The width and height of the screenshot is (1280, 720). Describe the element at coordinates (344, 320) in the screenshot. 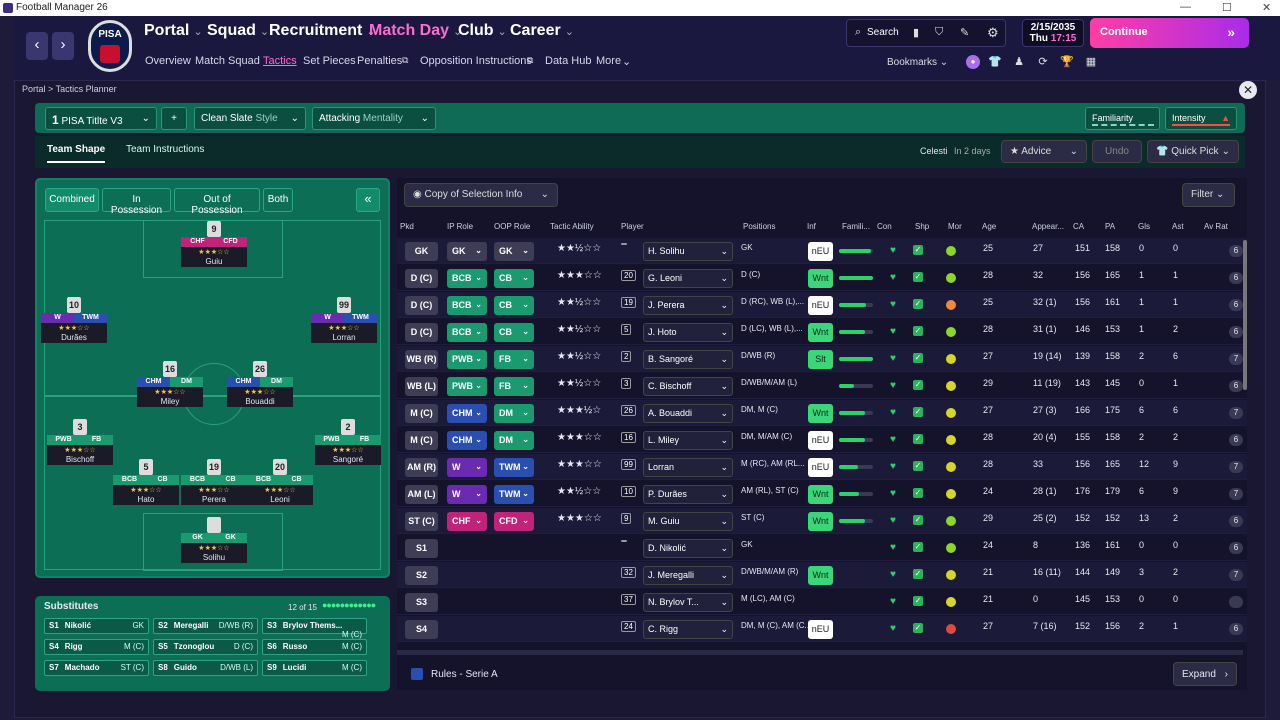

I see `pitch-player: 99 W TWM ★★★☆☆ Lorran` at that location.